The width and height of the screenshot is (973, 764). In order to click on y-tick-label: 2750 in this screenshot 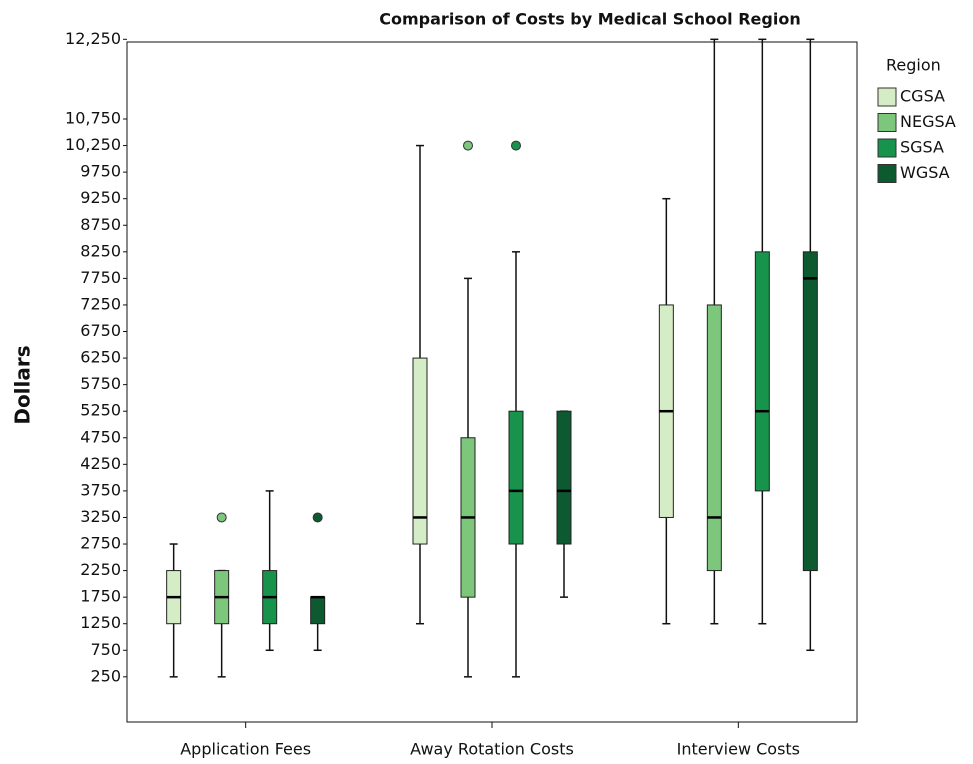, I will do `click(100, 543)`.